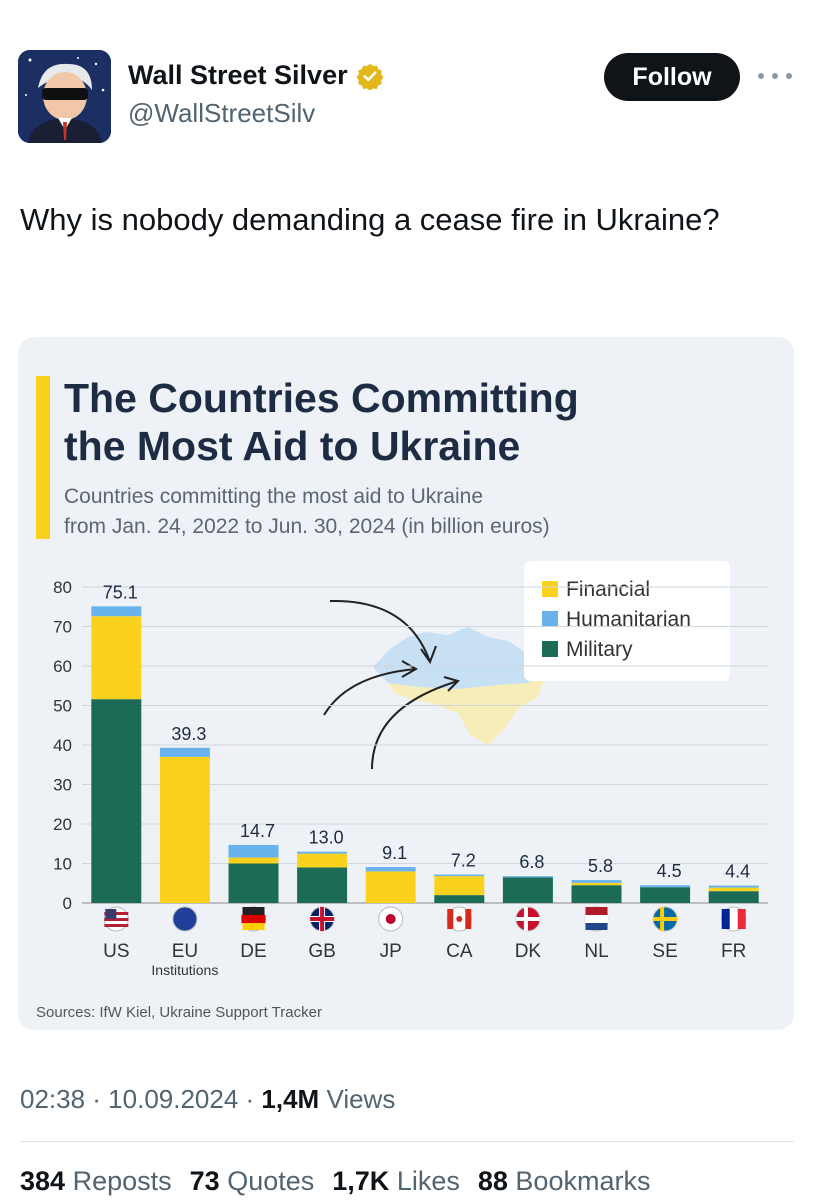  Describe the element at coordinates (222, 113) in the screenshot. I see `author-handle: @WallStreetSilv` at that location.